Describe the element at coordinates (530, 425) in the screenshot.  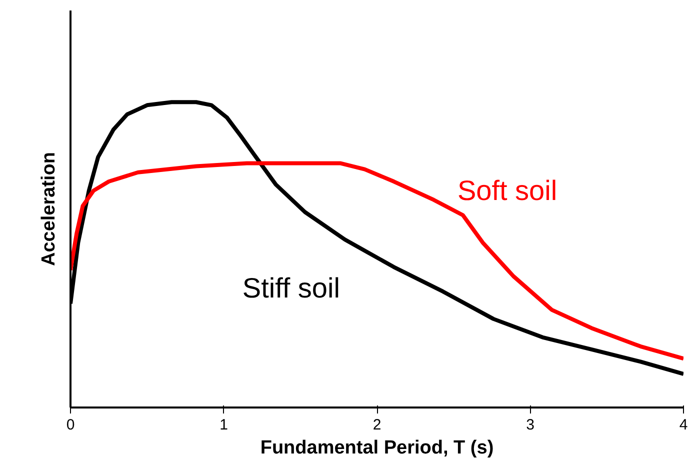
I see `x-tick-label: 3` at that location.